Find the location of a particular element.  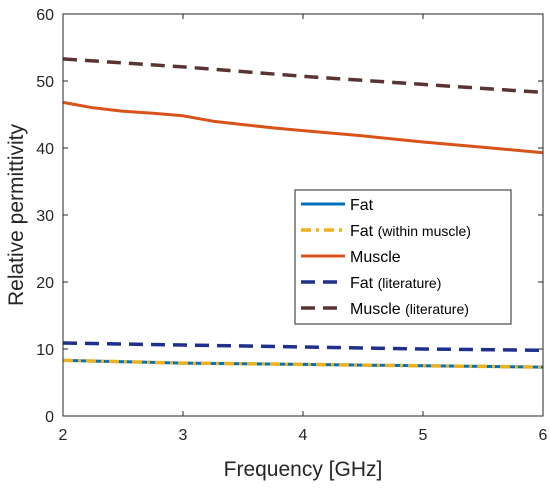

y-tick-label: 40 is located at coordinates (45, 149).